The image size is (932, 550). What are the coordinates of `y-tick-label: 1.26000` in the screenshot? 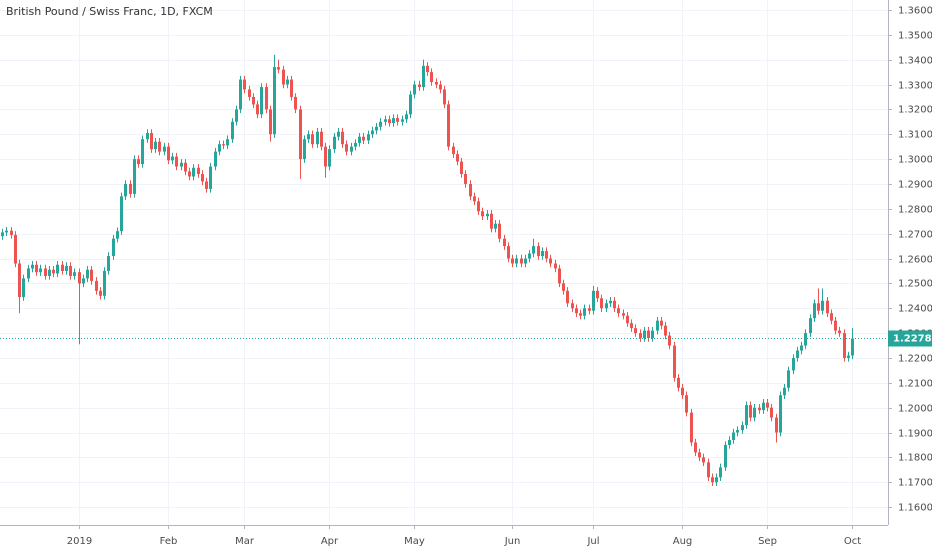 It's located at (915, 260).